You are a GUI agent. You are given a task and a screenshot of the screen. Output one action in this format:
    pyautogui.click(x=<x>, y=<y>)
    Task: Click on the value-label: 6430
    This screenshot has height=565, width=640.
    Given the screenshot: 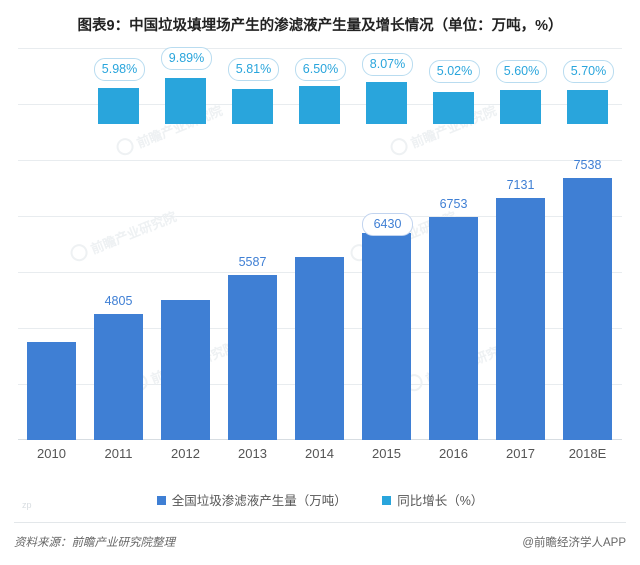 What is the action you would take?
    pyautogui.click(x=387, y=224)
    